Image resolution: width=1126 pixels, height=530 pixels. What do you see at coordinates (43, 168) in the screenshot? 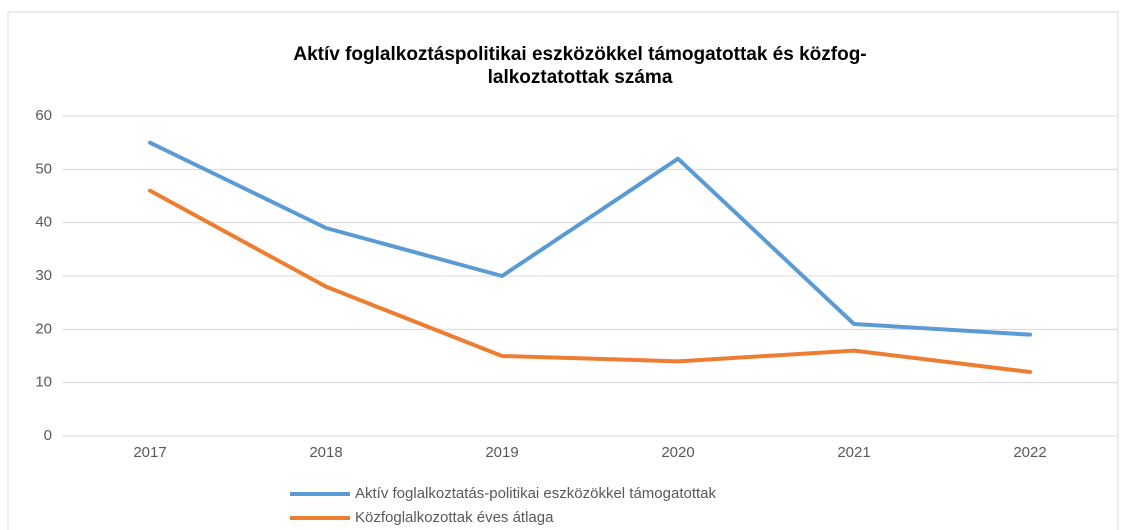
I see `y-tick-label: 50` at bounding box center [43, 168].